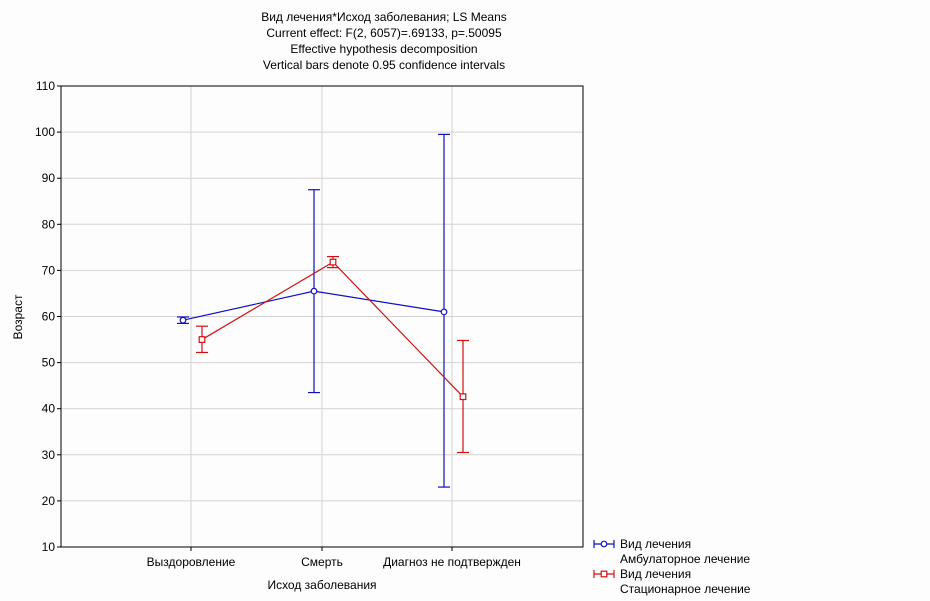 The height and width of the screenshot is (601, 930). I want to click on x-tick-label: Выздоровление, so click(191, 562).